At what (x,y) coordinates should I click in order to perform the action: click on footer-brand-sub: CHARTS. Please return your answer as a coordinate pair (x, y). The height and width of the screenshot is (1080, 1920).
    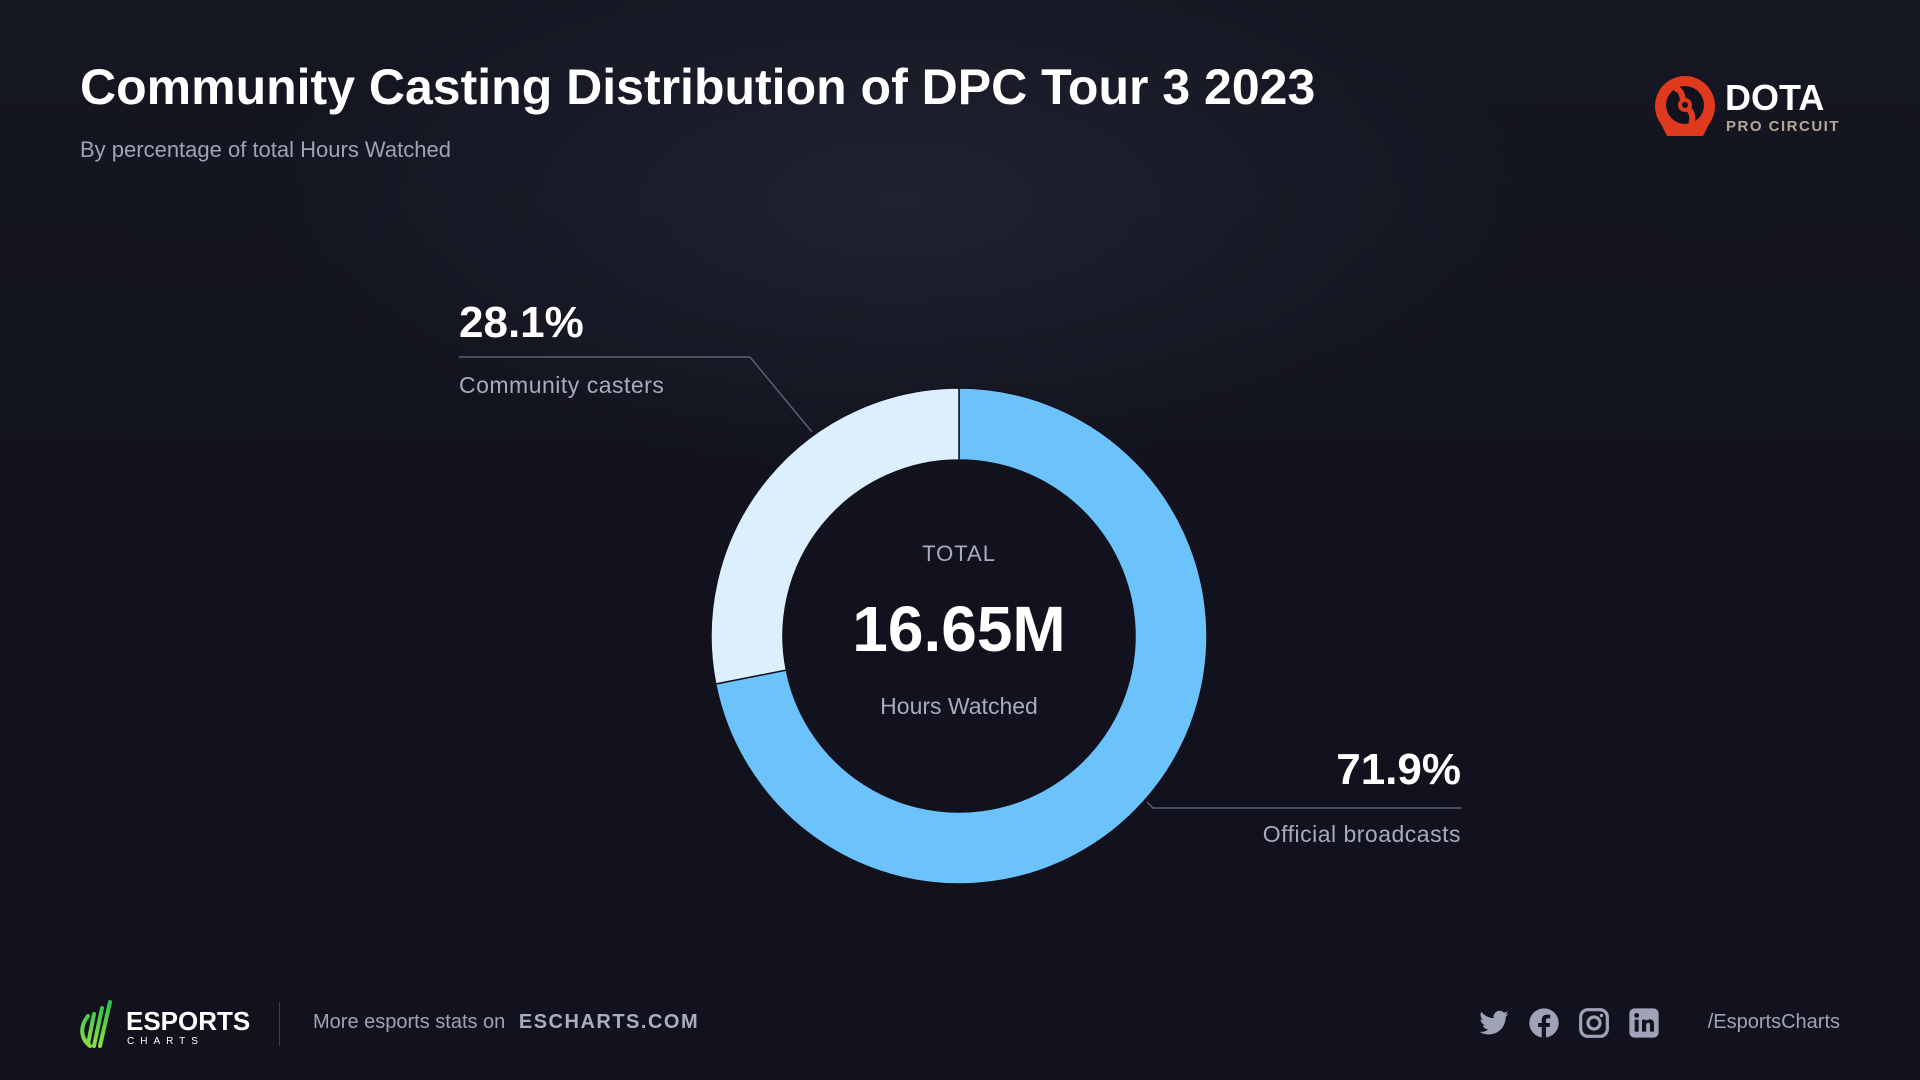
    Looking at the image, I should click on (165, 1041).